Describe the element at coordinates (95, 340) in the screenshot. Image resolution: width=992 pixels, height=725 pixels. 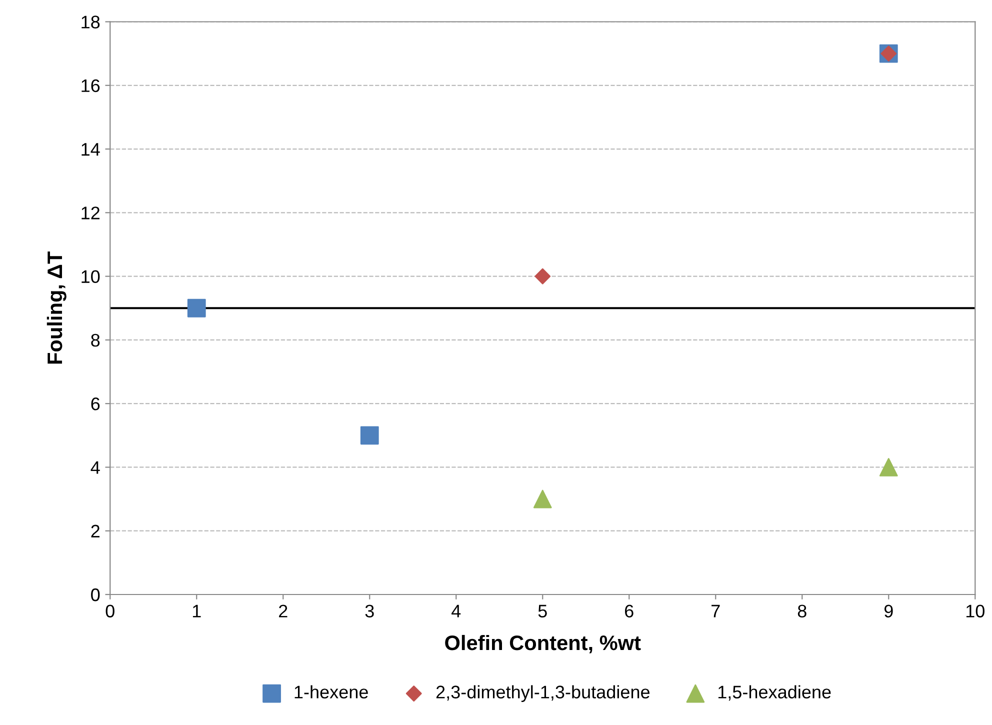
I see `y-tick-label: 8` at that location.